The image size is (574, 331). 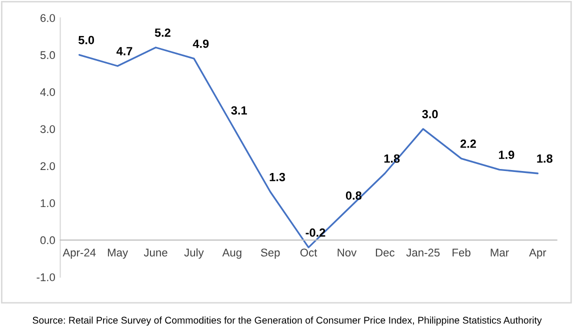 I want to click on y-tick-label: 5.0, so click(x=47, y=55).